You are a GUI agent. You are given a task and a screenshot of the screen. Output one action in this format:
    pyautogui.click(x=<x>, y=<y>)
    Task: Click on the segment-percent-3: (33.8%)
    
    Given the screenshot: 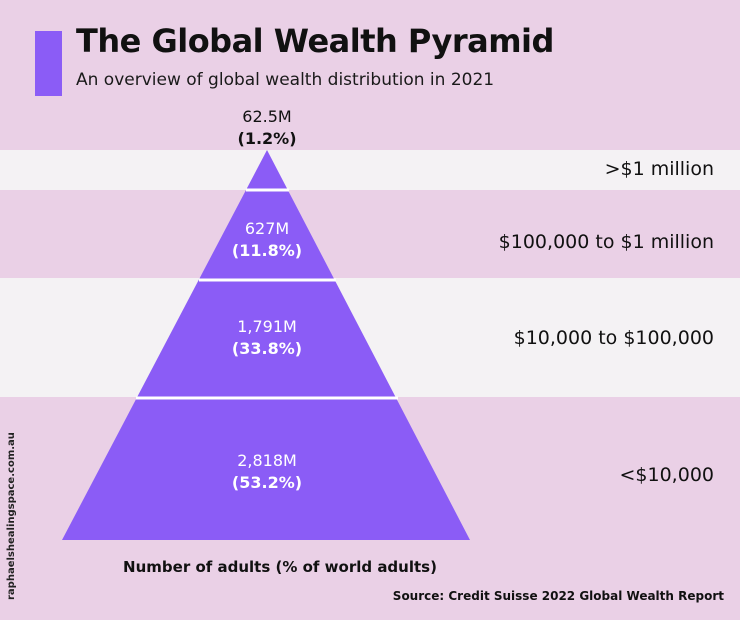 What is the action you would take?
    pyautogui.click(x=267, y=348)
    